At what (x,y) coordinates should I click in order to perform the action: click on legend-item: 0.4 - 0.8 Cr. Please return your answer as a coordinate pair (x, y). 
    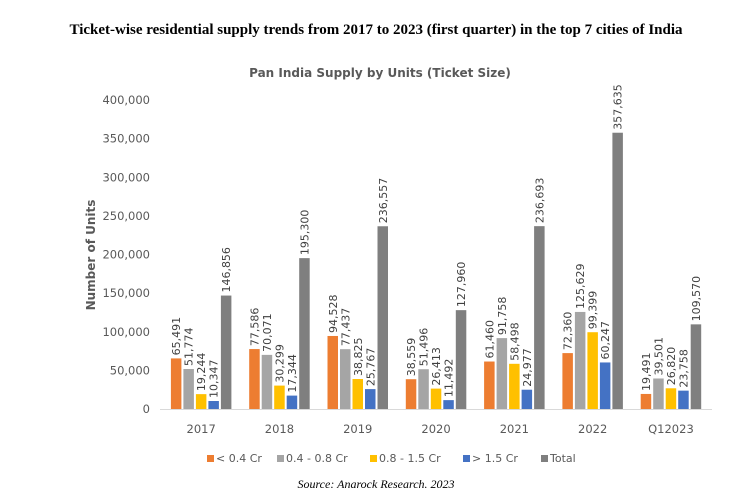
    Looking at the image, I should click on (312, 458).